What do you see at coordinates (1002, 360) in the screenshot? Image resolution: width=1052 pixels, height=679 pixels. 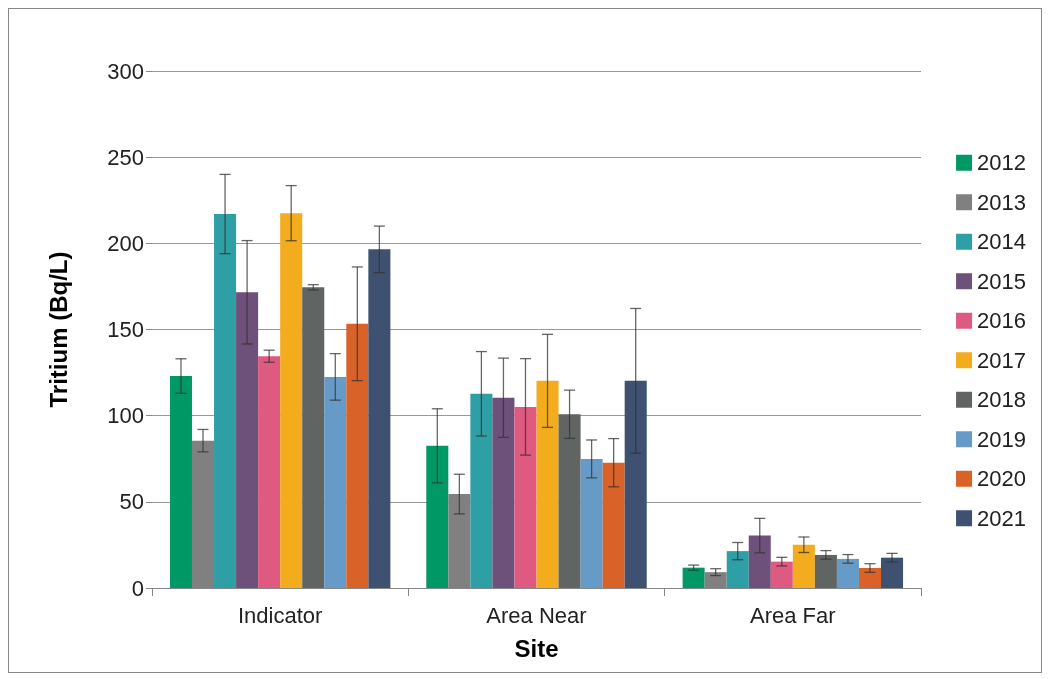 I see `legend-label: 2017` at bounding box center [1002, 360].